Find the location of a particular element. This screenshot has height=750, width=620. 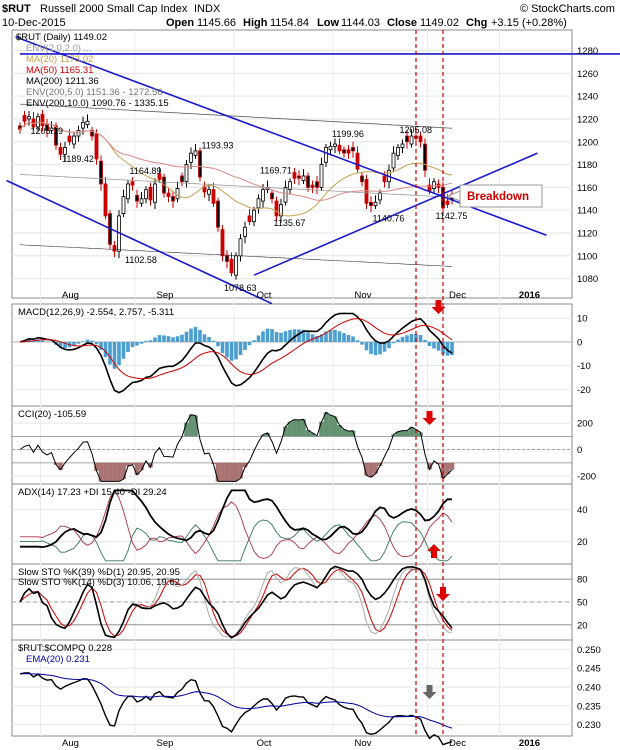

y-tick-cci: 0 is located at coordinates (579, 450).